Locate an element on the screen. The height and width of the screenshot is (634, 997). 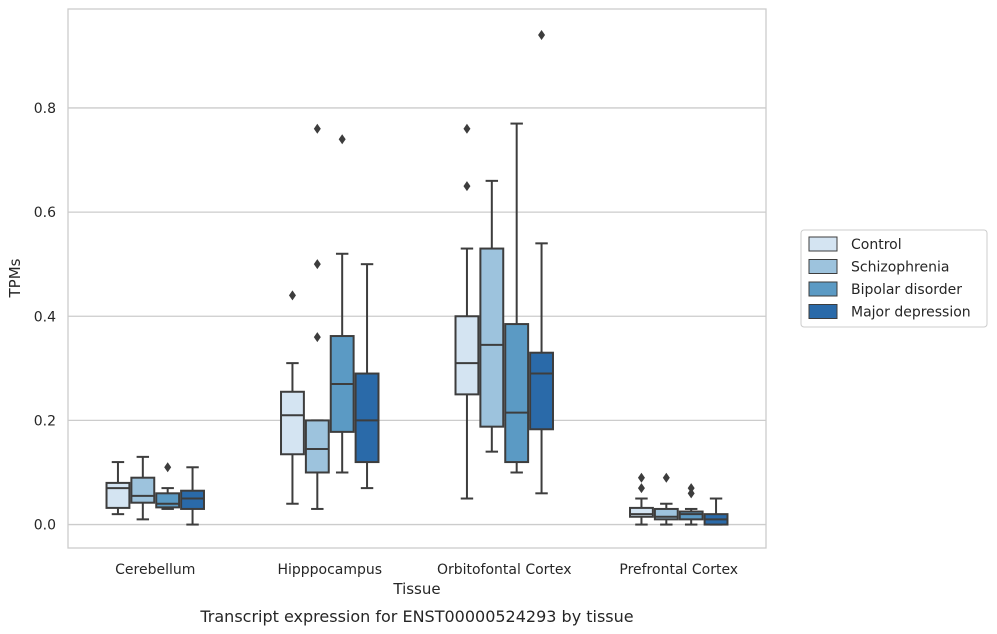
legend-label: Major depression is located at coordinates (911, 313).